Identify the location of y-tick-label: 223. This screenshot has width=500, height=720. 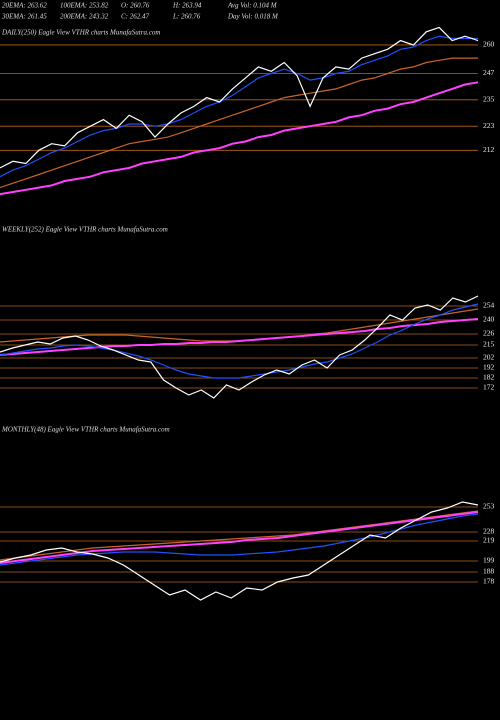
(489, 125).